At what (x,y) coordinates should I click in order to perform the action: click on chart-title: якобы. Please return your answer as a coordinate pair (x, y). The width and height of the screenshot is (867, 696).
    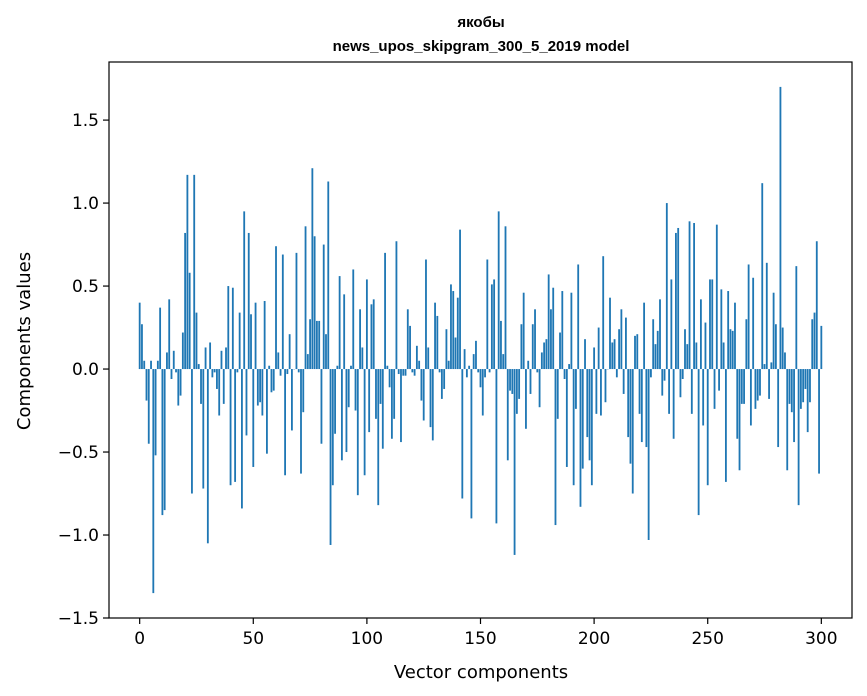
    Looking at the image, I should click on (480, 22).